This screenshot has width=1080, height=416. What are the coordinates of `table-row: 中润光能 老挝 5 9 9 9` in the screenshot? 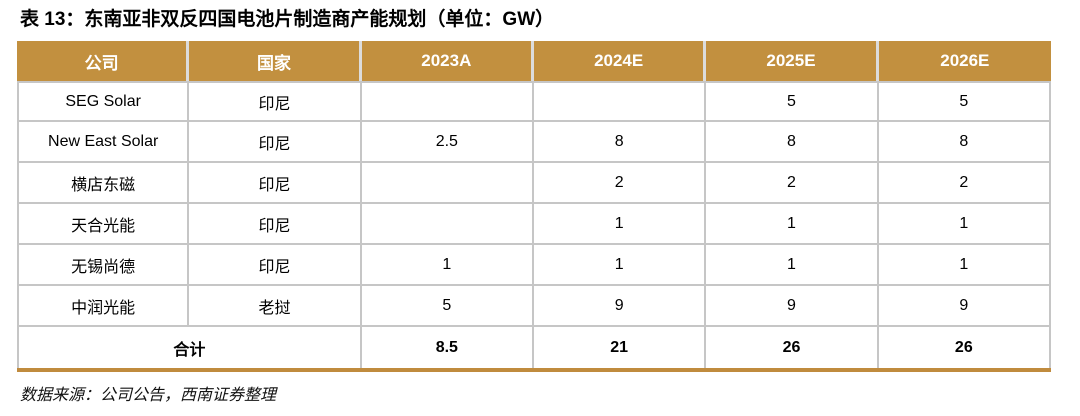 It's located at (534, 306).